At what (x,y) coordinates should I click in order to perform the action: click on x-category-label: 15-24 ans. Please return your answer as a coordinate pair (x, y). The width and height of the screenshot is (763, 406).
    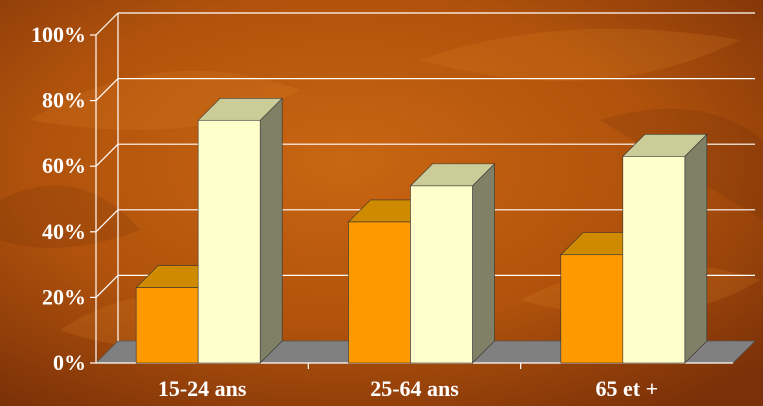
    Looking at the image, I should click on (202, 388).